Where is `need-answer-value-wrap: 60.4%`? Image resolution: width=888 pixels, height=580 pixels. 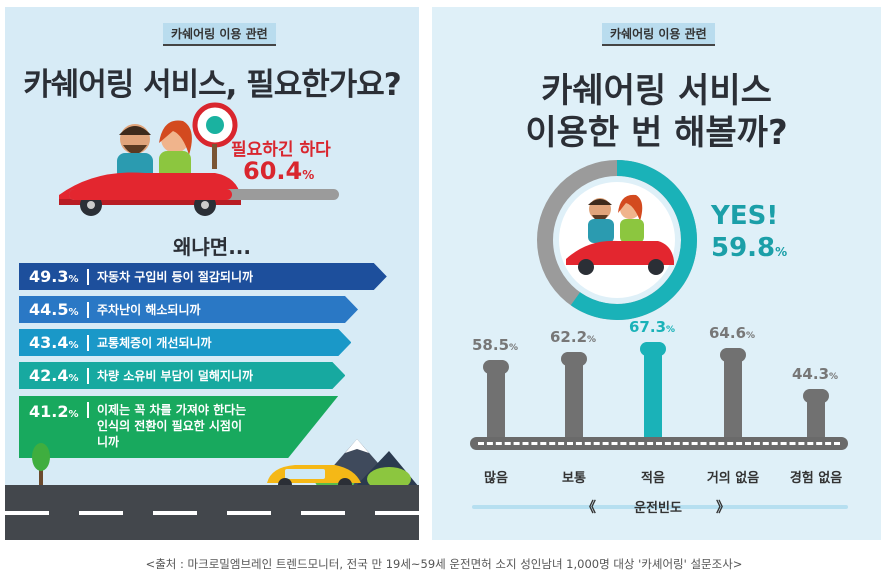 need-answer-value-wrap: 60.4% is located at coordinates (278, 171).